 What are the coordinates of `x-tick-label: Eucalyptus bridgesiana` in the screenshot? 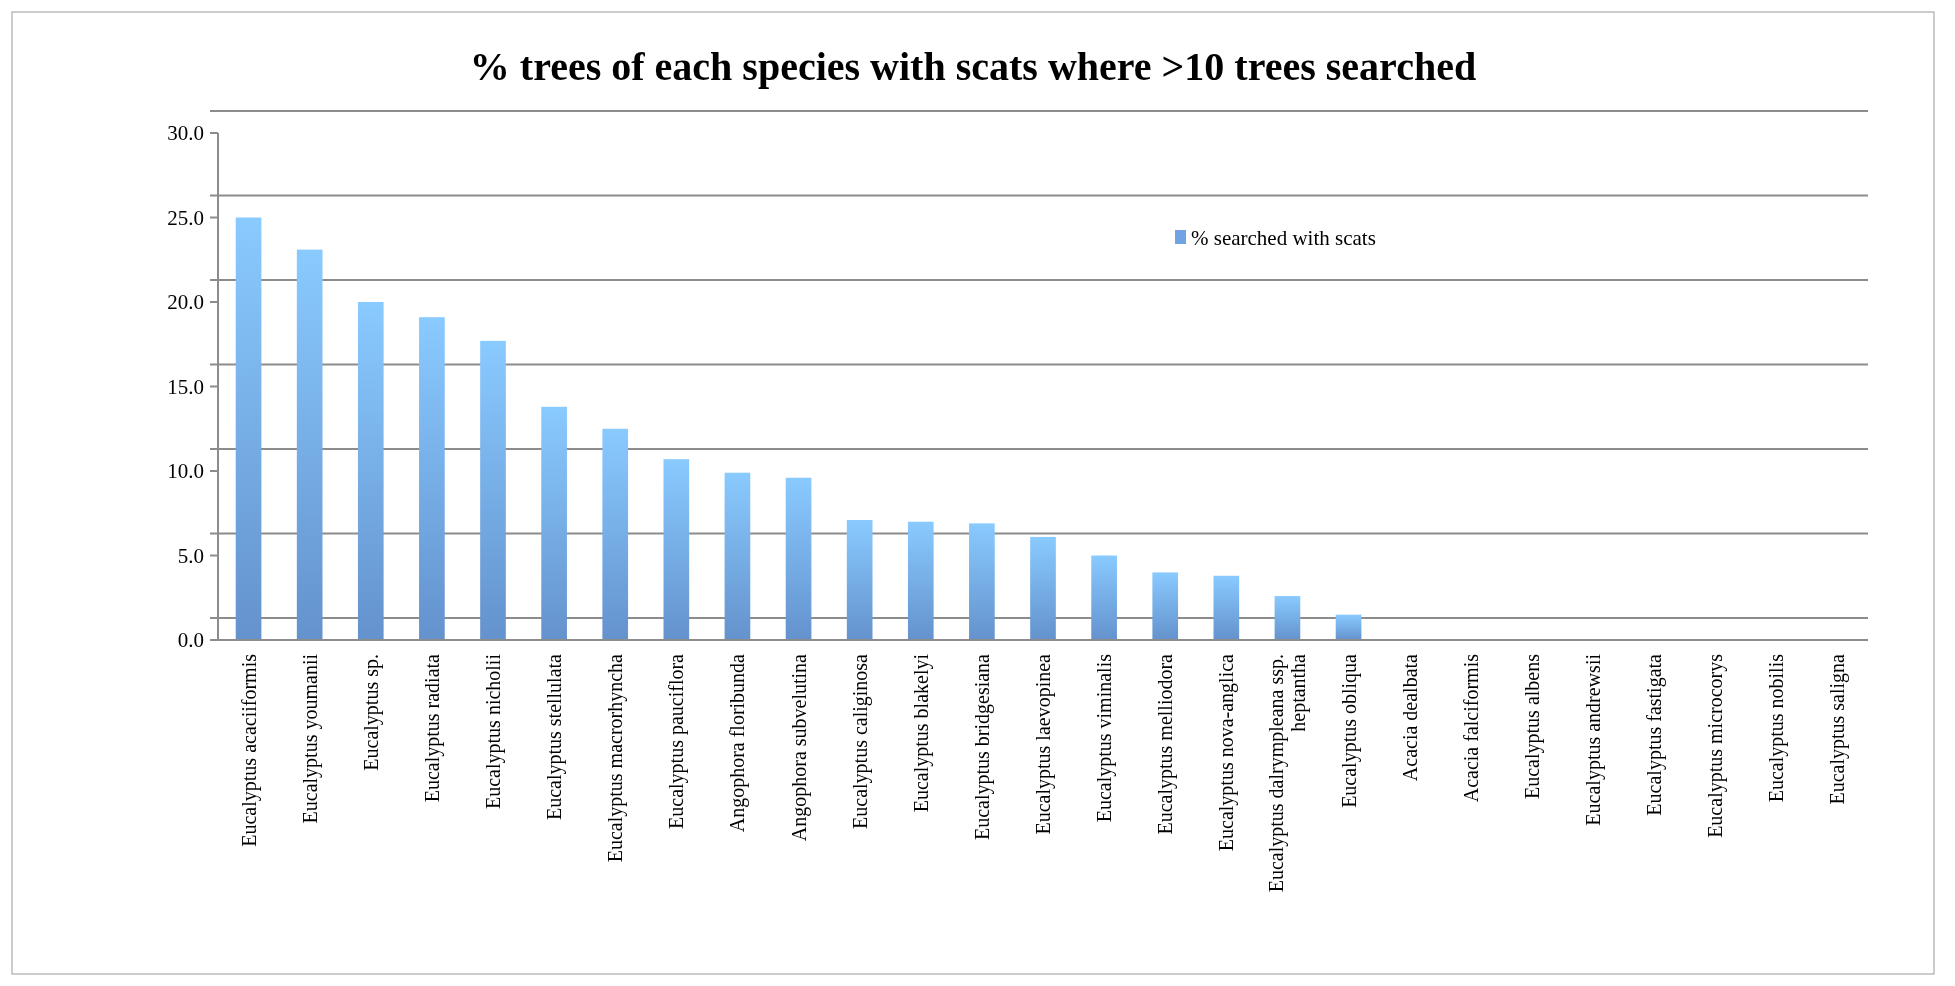 It's located at (982, 747).